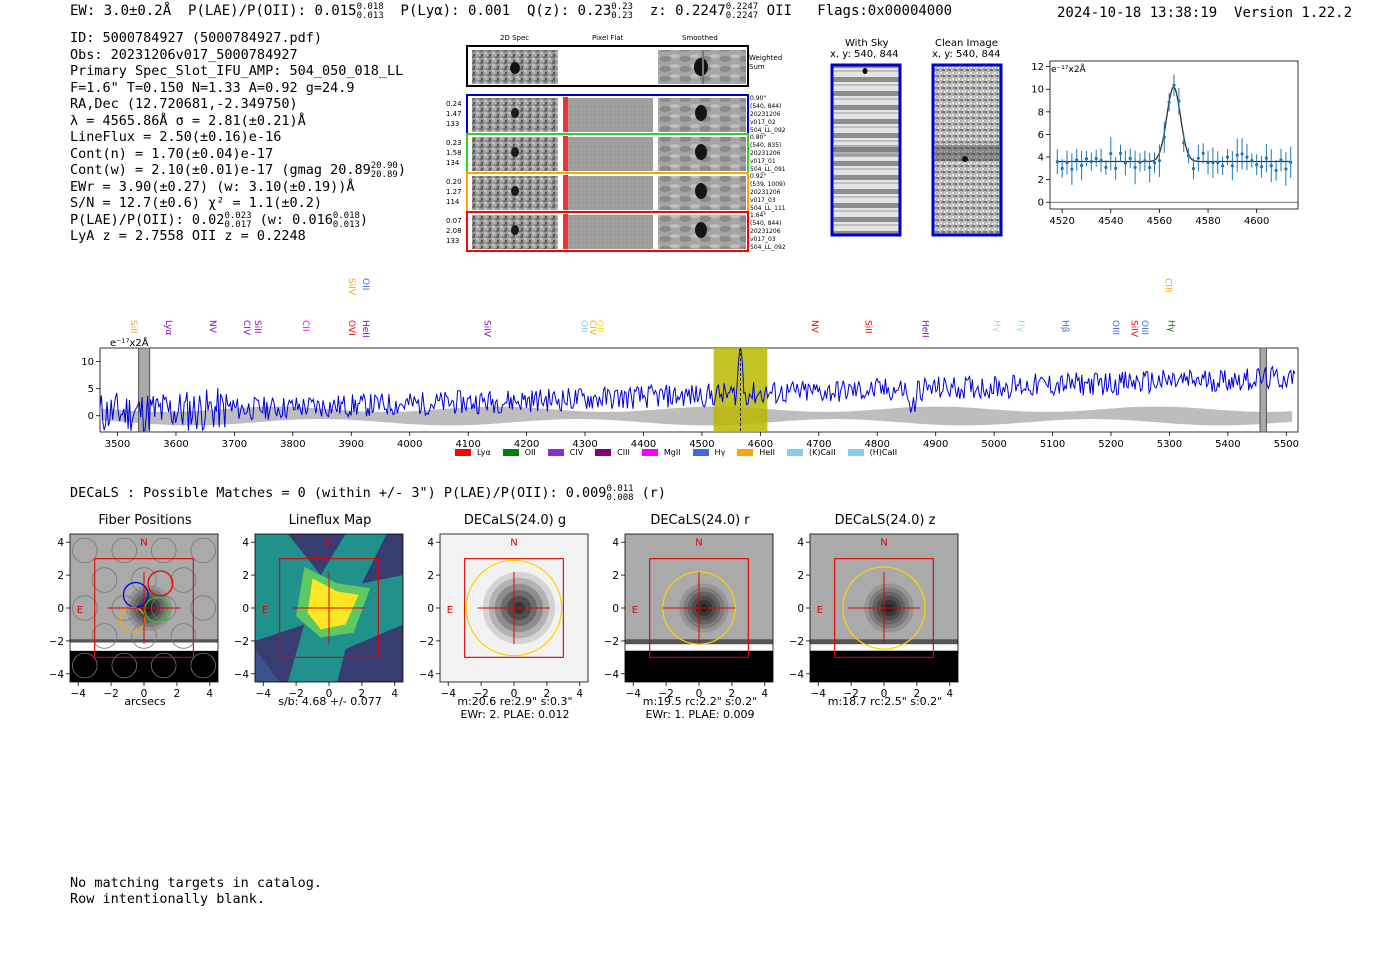 The image size is (1400, 953). I want to click on panel-title-flux: Lineflux Map, so click(330, 520).